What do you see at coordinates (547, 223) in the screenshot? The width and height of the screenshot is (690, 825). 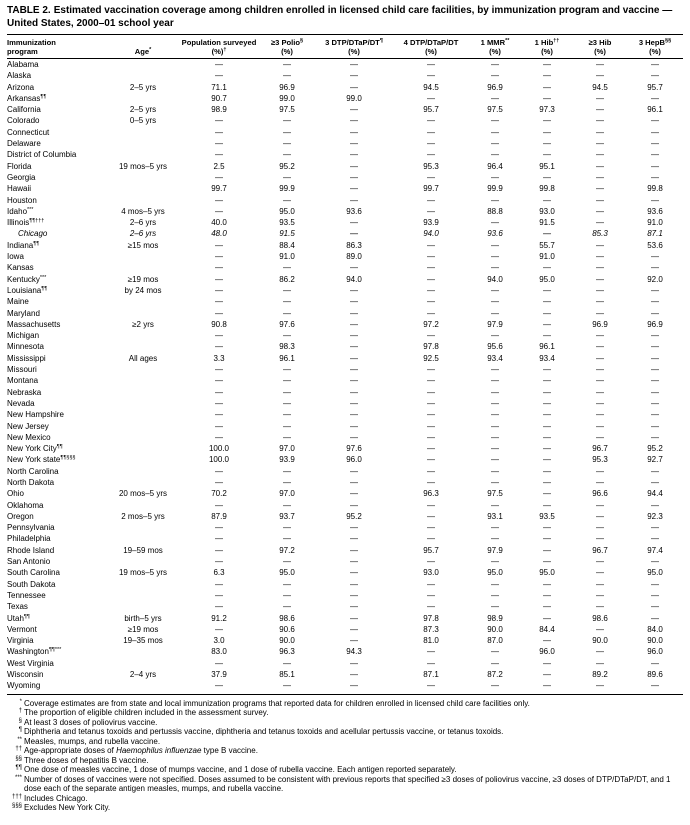 I see `value-cell: 91.5` at bounding box center [547, 223].